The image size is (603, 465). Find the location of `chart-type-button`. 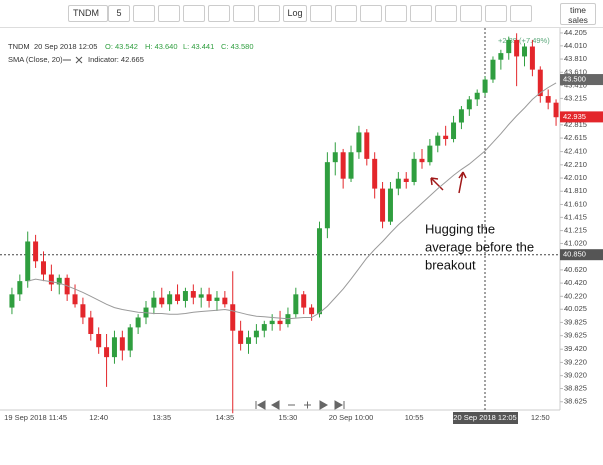

chart-type-button is located at coordinates (144, 13).